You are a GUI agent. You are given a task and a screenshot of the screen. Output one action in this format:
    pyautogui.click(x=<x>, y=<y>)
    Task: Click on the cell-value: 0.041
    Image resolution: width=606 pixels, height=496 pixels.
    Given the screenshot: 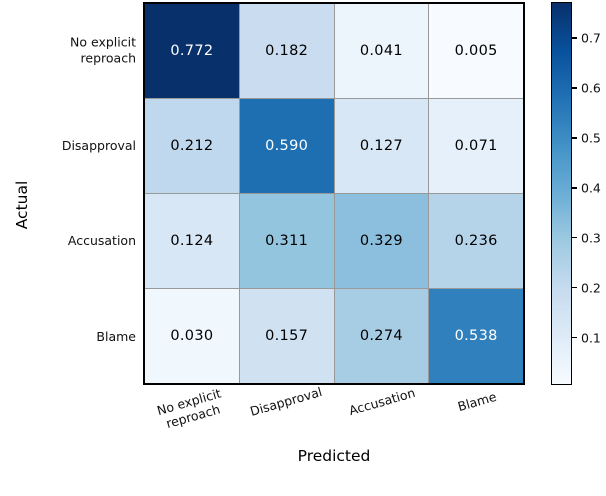 What is the action you would take?
    pyautogui.click(x=381, y=51)
    